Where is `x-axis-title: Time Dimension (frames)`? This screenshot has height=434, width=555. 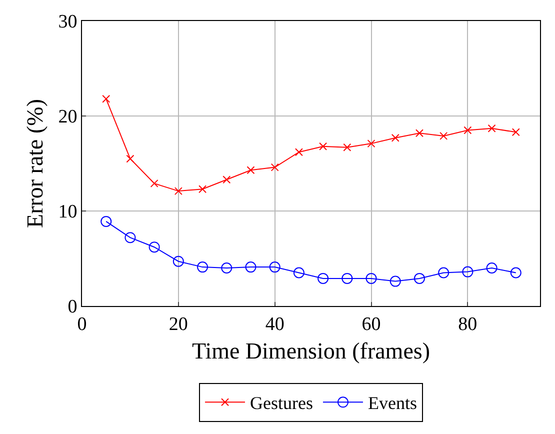 x-axis-title: Time Dimension (frames) is located at coordinates (311, 351).